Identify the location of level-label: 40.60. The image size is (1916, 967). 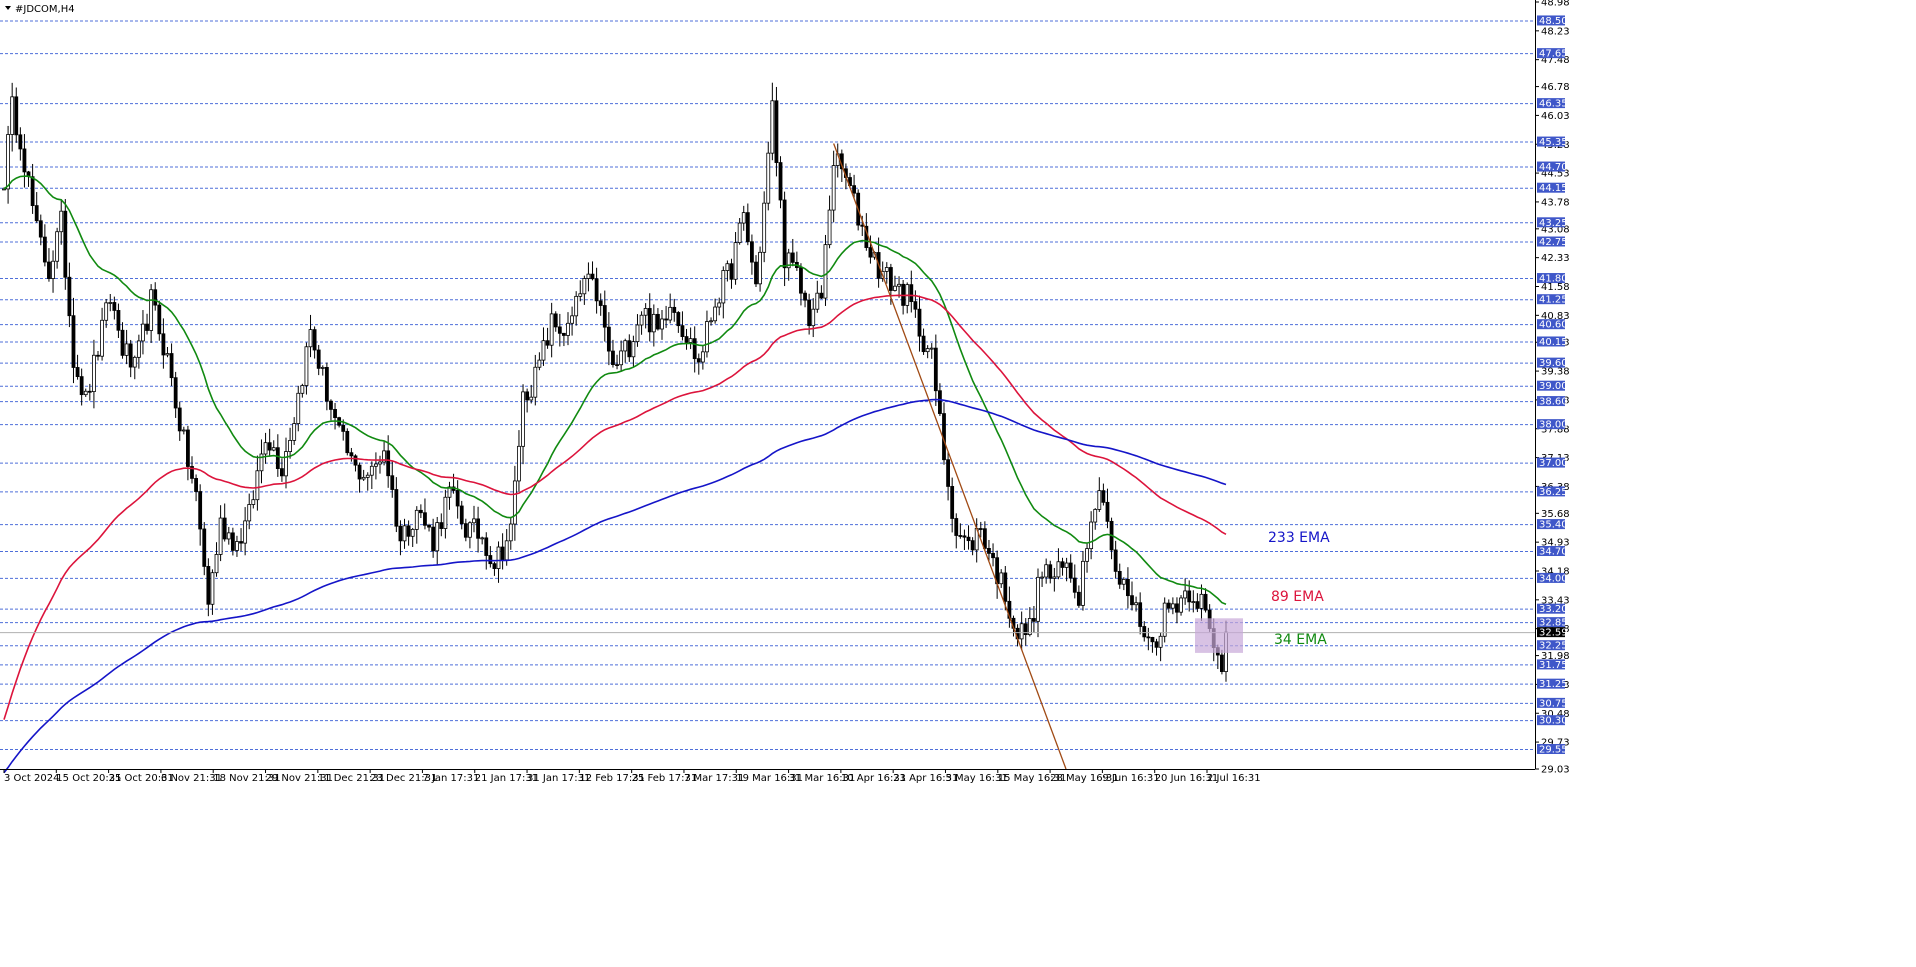
(1553, 325).